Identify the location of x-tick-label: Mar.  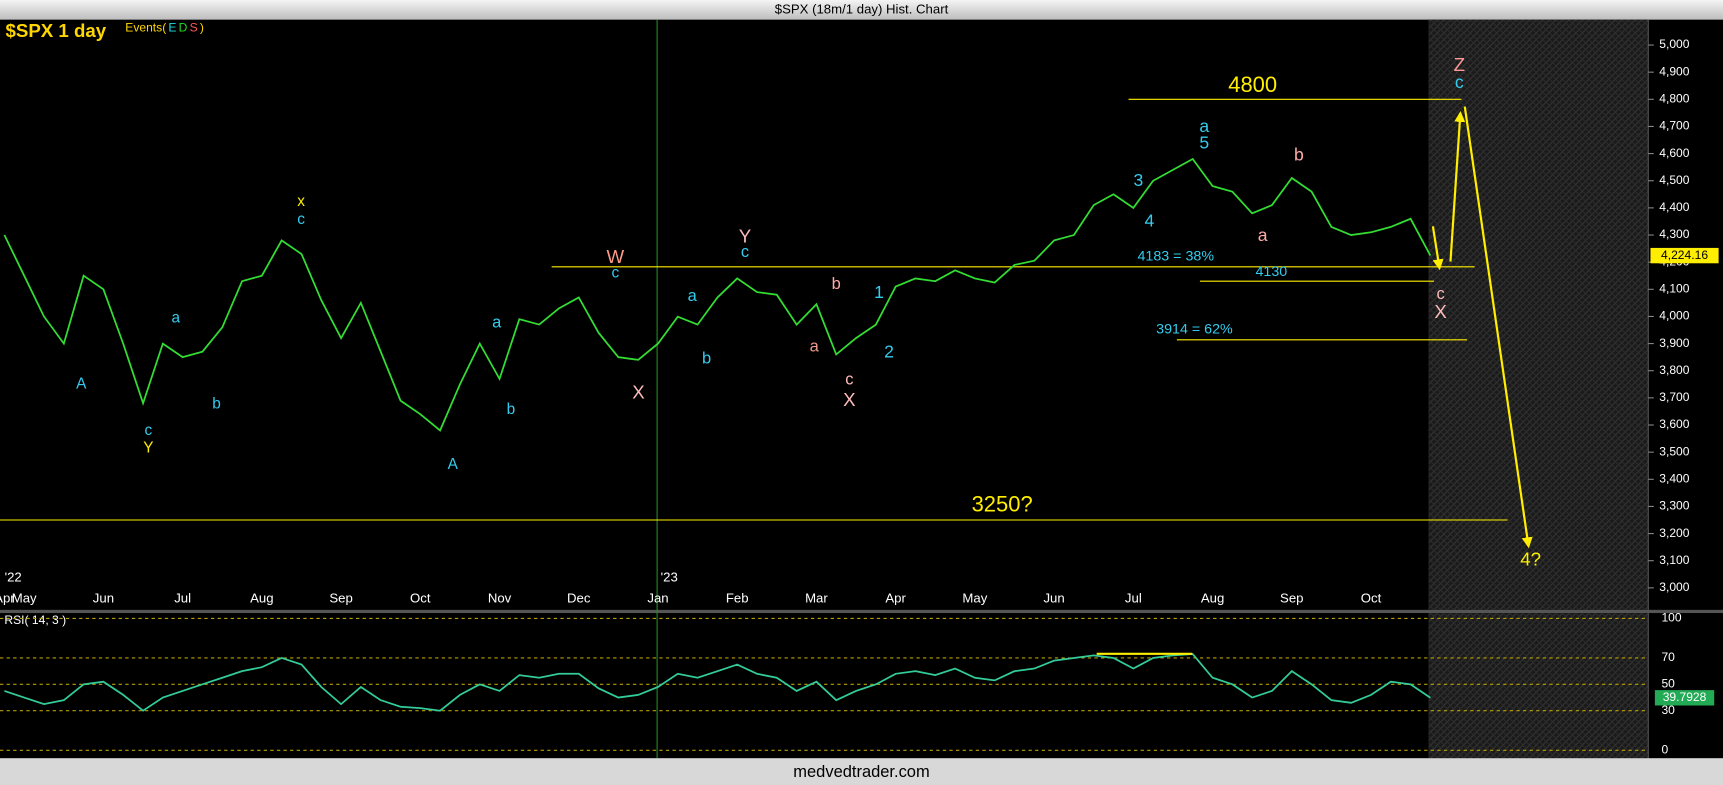
(816, 597).